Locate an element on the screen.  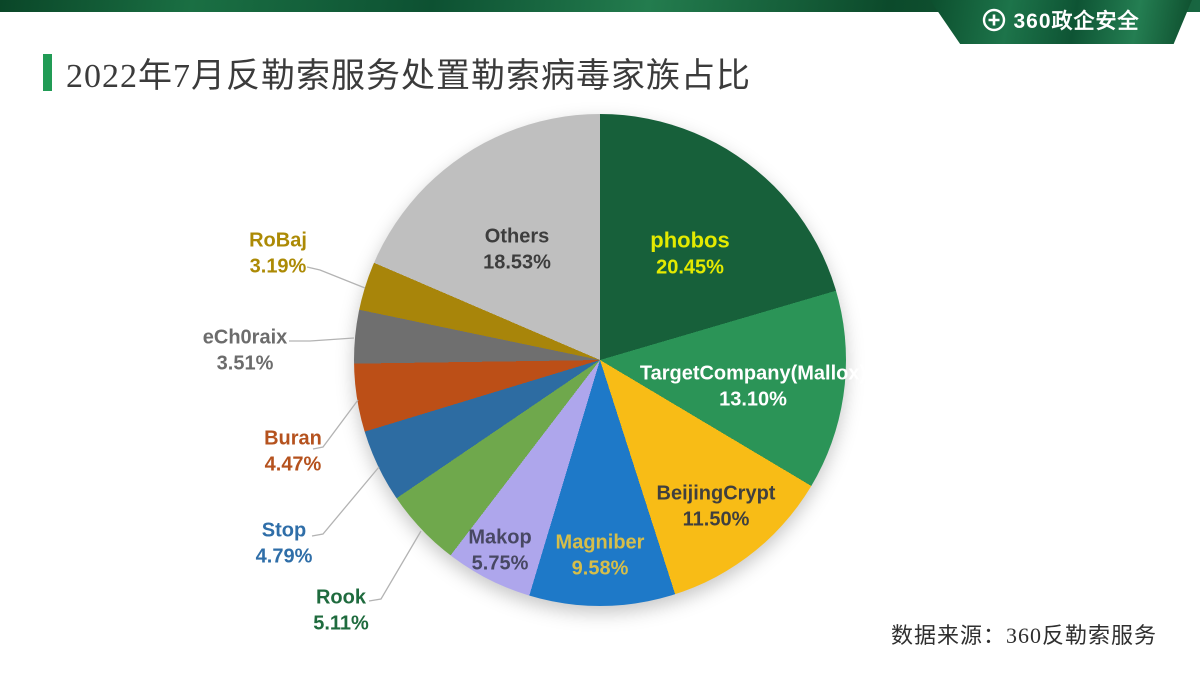
data-source-note: 数据来源：360反勒索服务 is located at coordinates (1023, 635).